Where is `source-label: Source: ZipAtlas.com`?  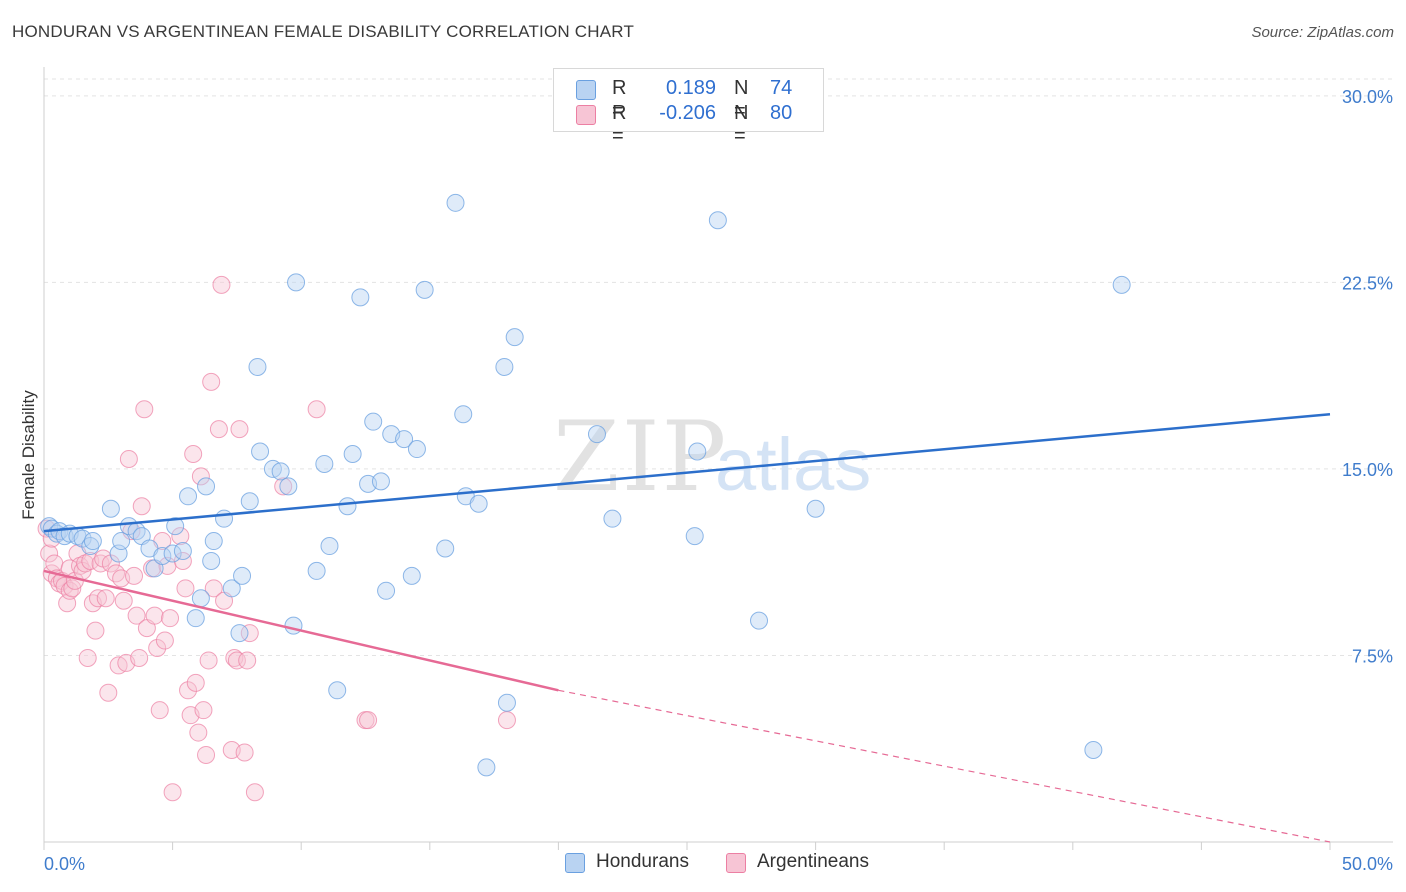 source-label: Source: ZipAtlas.com is located at coordinates (1322, 32).